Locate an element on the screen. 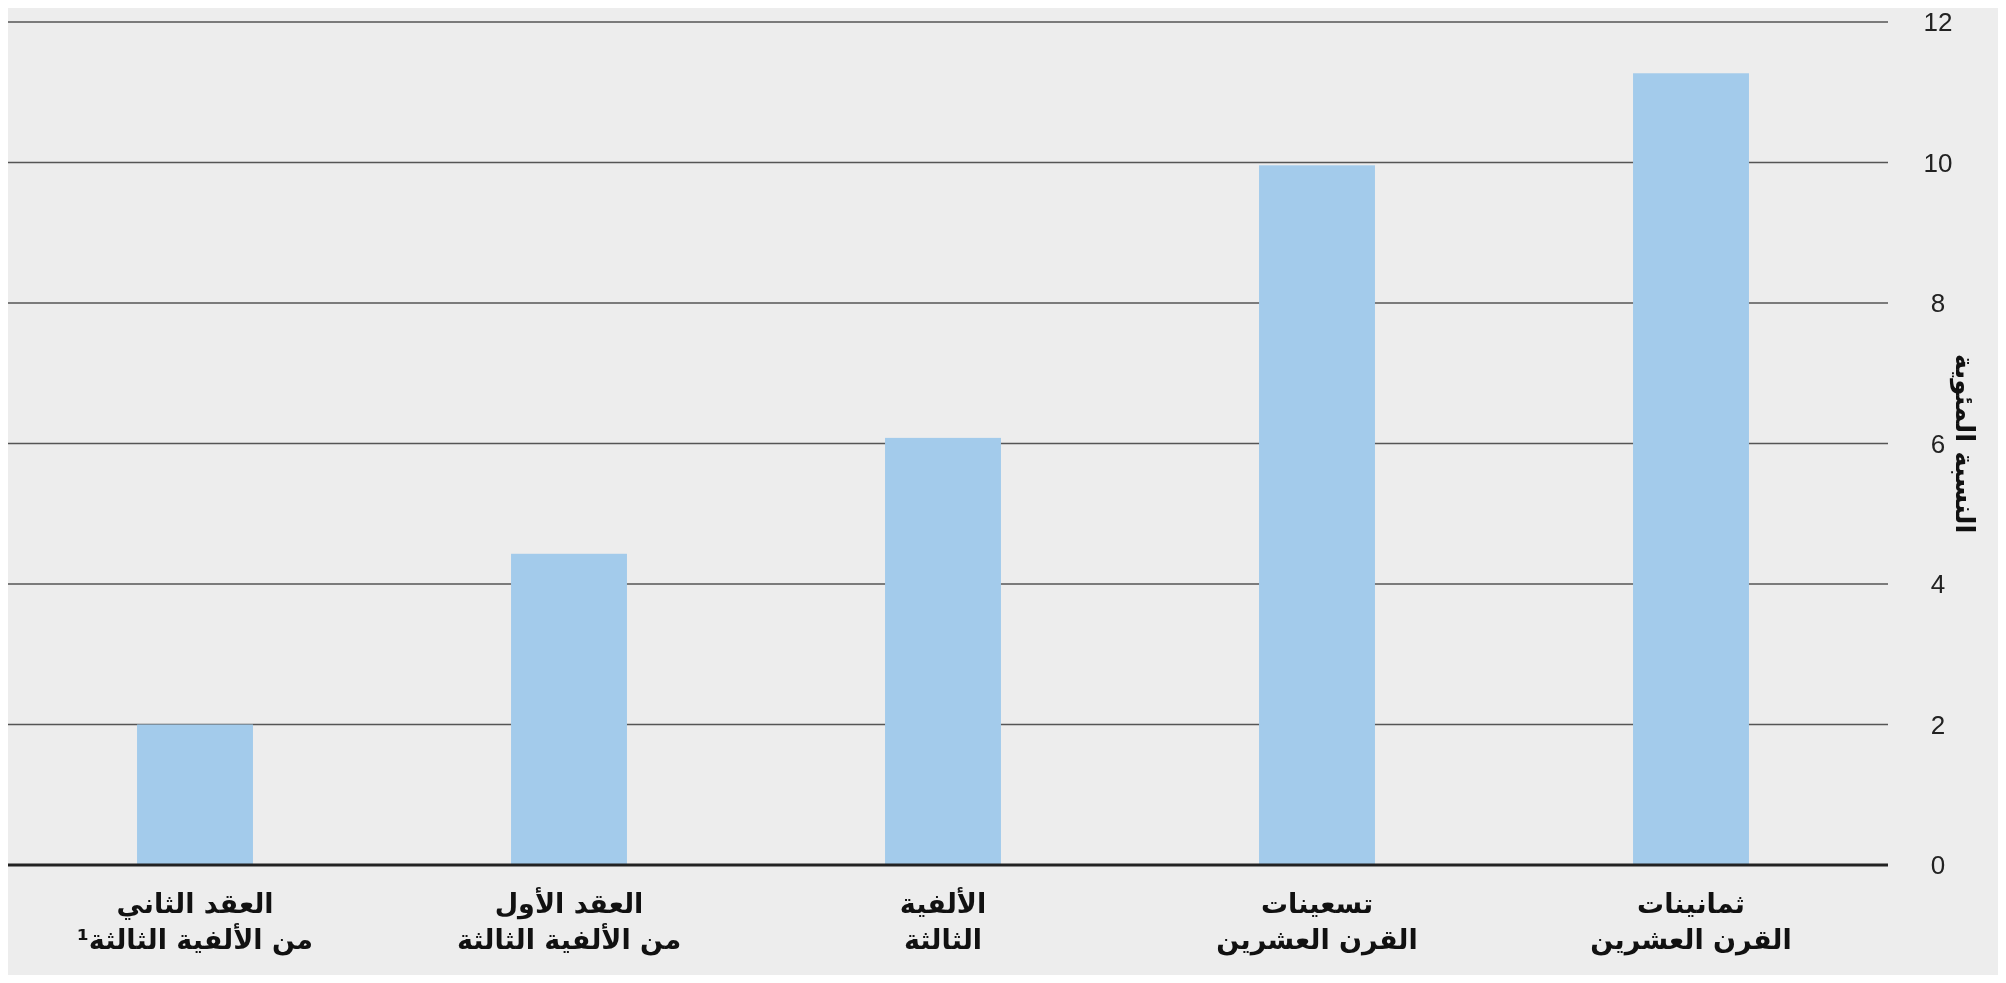 Image resolution: width=2006 pixels, height=983 pixels. y-tick-label: 4 is located at coordinates (1938, 584).